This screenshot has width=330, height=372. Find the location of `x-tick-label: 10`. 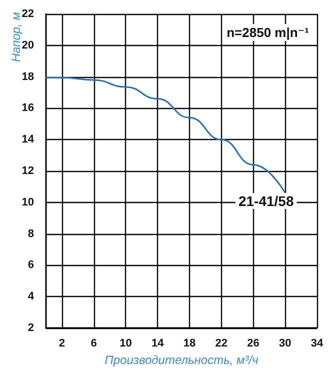

x-tick-label: 10 is located at coordinates (126, 344).